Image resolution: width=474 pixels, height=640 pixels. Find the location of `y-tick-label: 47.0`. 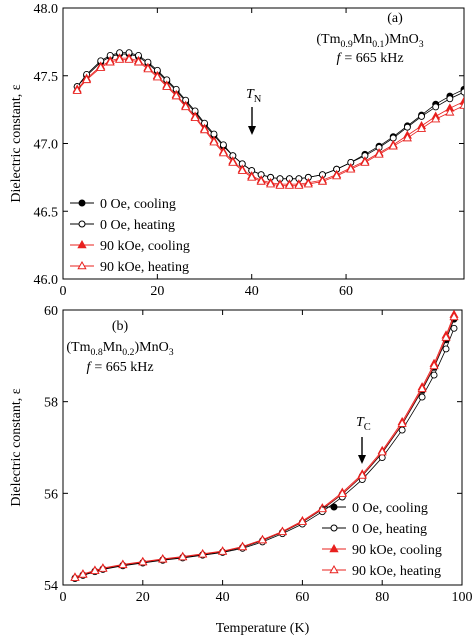

y-tick-label: 47.0 is located at coordinates (46, 145).